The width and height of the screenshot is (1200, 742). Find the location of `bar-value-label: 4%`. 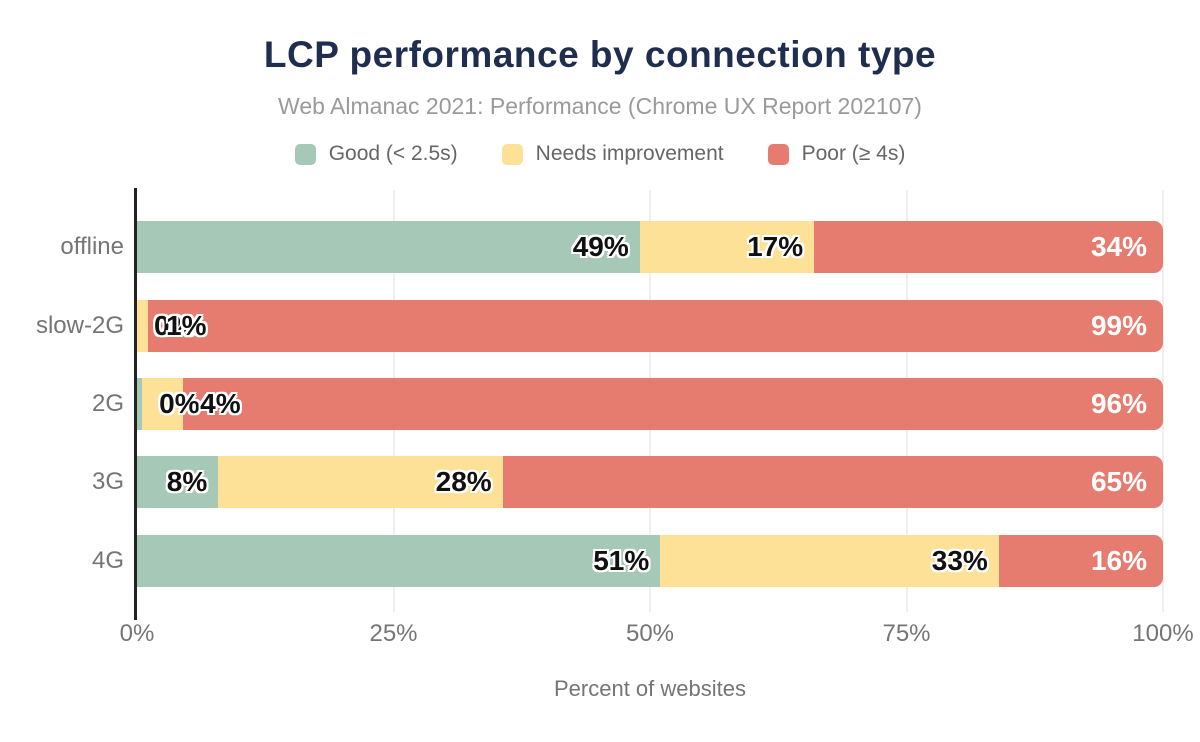

bar-value-label: 4% is located at coordinates (220, 403).